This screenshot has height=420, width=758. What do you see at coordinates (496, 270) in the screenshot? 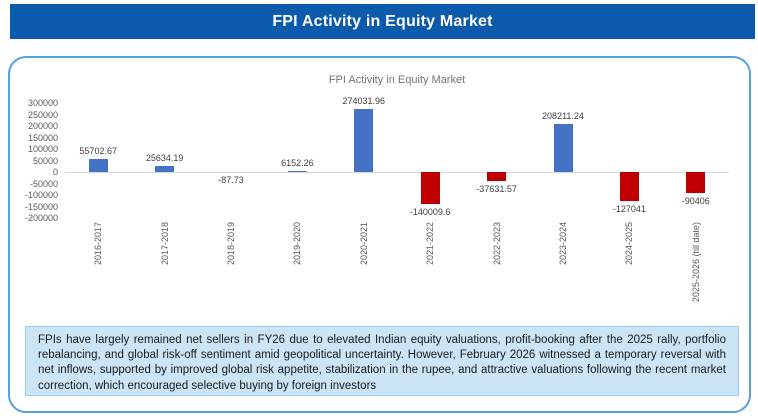
I see `x-category-cell: 2022-2023` at bounding box center [496, 270].